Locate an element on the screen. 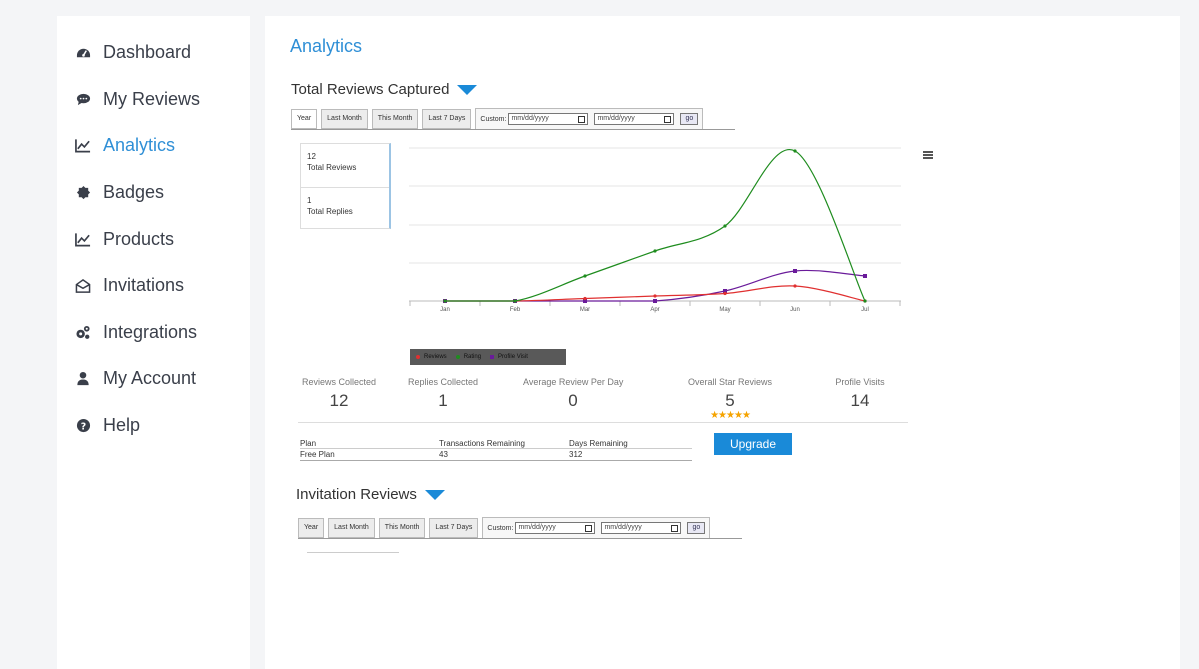 Image resolution: width=1199 pixels, height=669 pixels. metric-value: 0 is located at coordinates (573, 400).